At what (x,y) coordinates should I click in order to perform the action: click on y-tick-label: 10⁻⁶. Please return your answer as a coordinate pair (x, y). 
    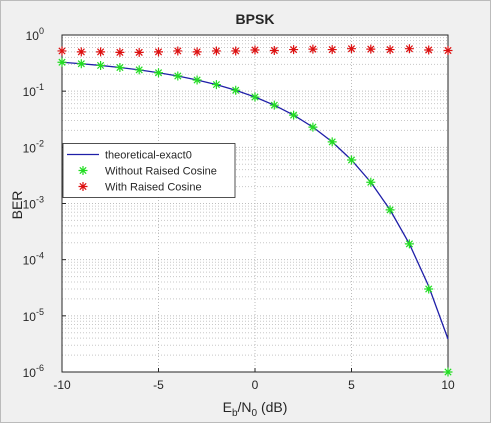
    Looking at the image, I should click on (33, 371).